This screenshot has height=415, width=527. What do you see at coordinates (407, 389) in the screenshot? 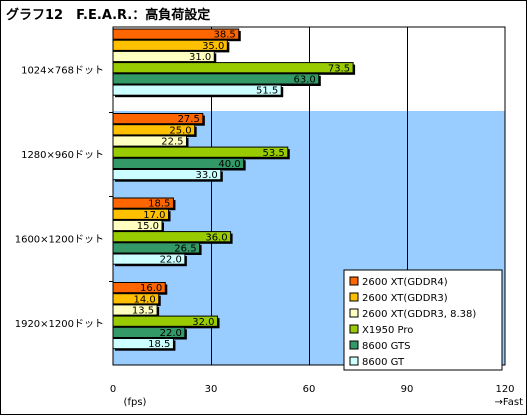
I see `x-tick-label: 90` at bounding box center [407, 389].